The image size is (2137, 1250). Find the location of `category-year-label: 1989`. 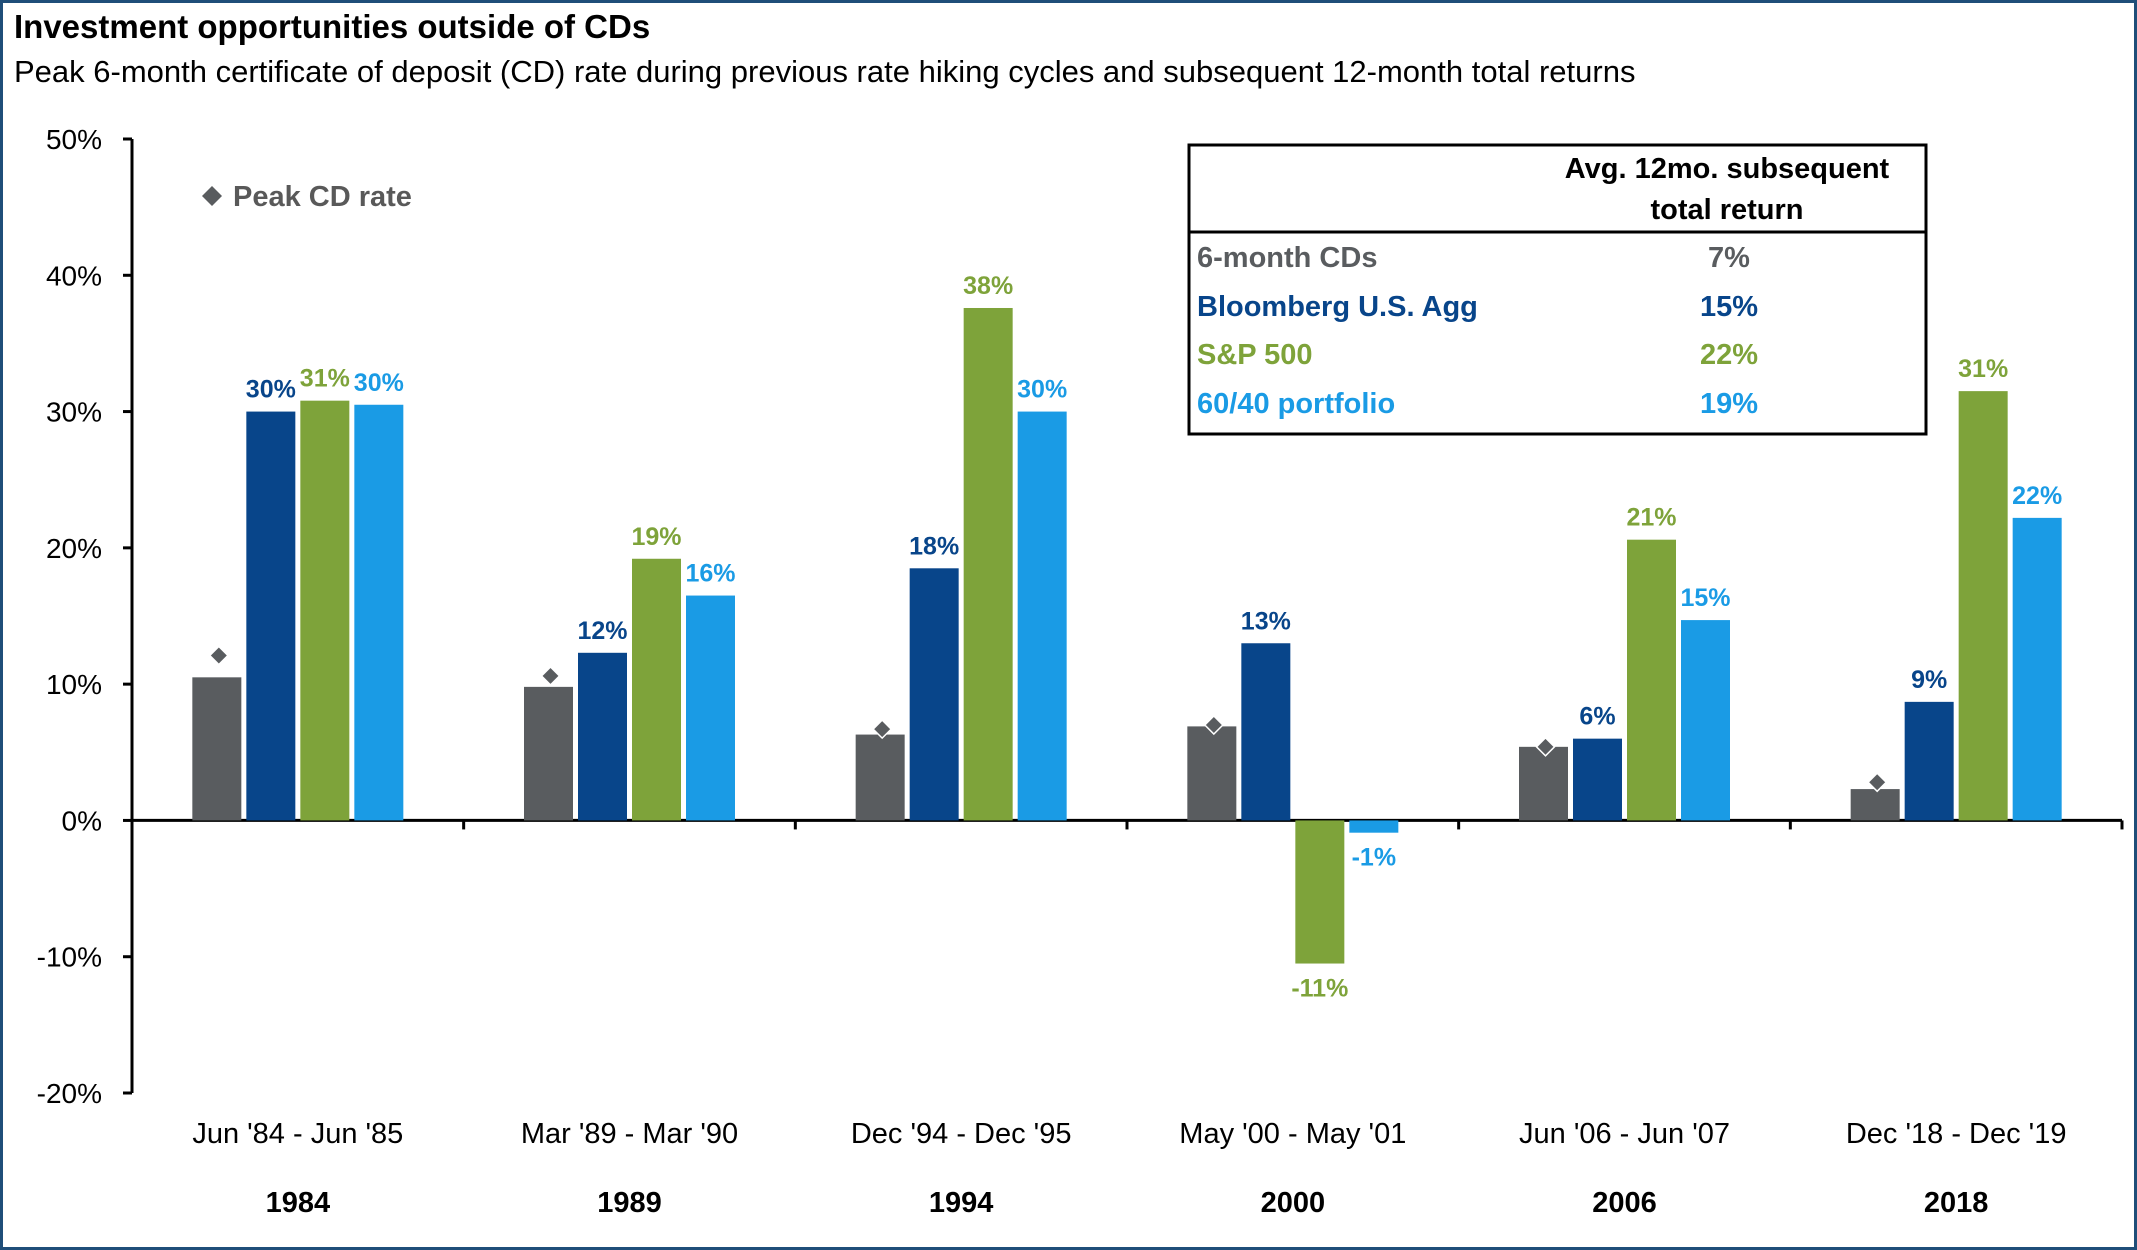

category-year-label: 1989 is located at coordinates (629, 1203).